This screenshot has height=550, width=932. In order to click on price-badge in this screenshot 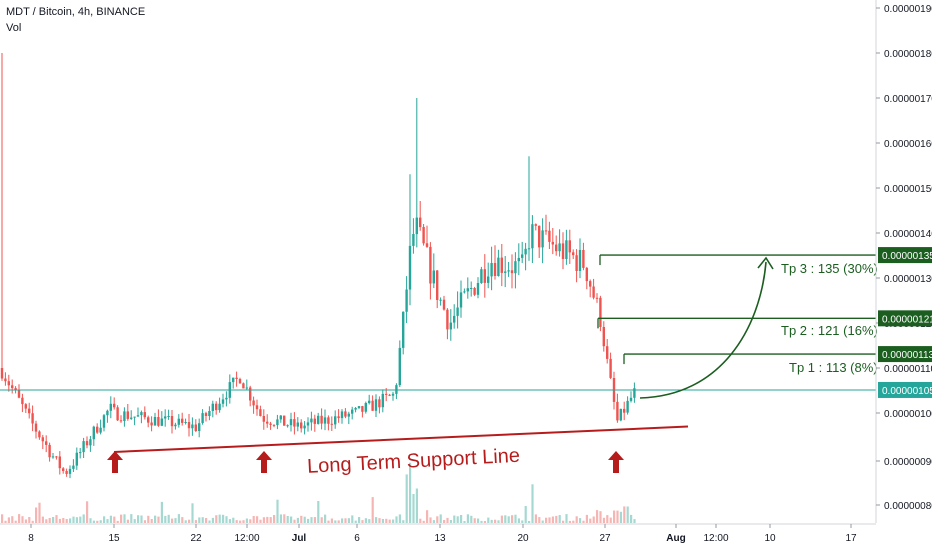, I will do `click(905, 354)`.